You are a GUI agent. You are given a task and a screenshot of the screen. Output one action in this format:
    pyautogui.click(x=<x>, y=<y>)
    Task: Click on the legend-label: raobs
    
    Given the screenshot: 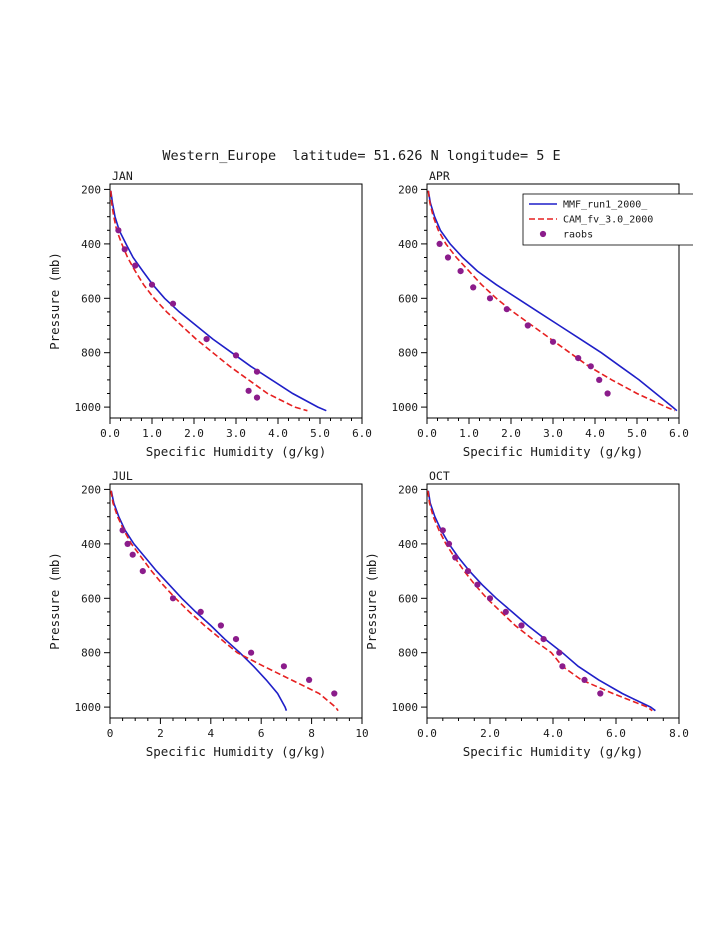 What is the action you would take?
    pyautogui.click(x=578, y=235)
    